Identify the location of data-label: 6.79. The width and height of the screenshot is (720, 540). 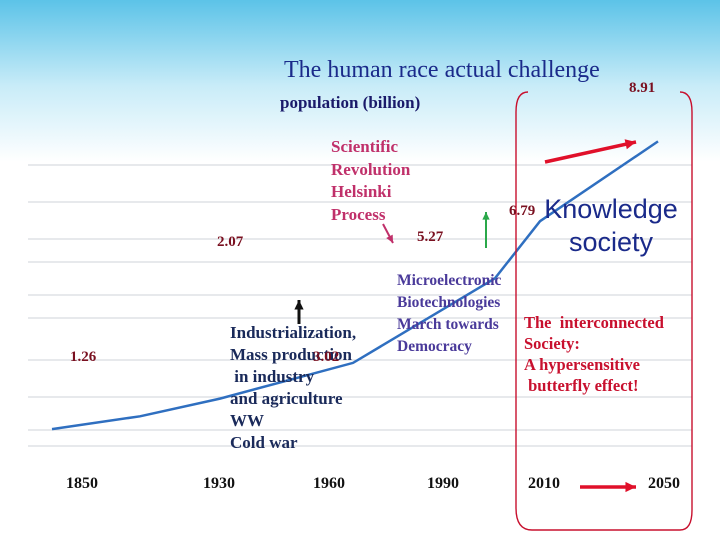
(522, 211).